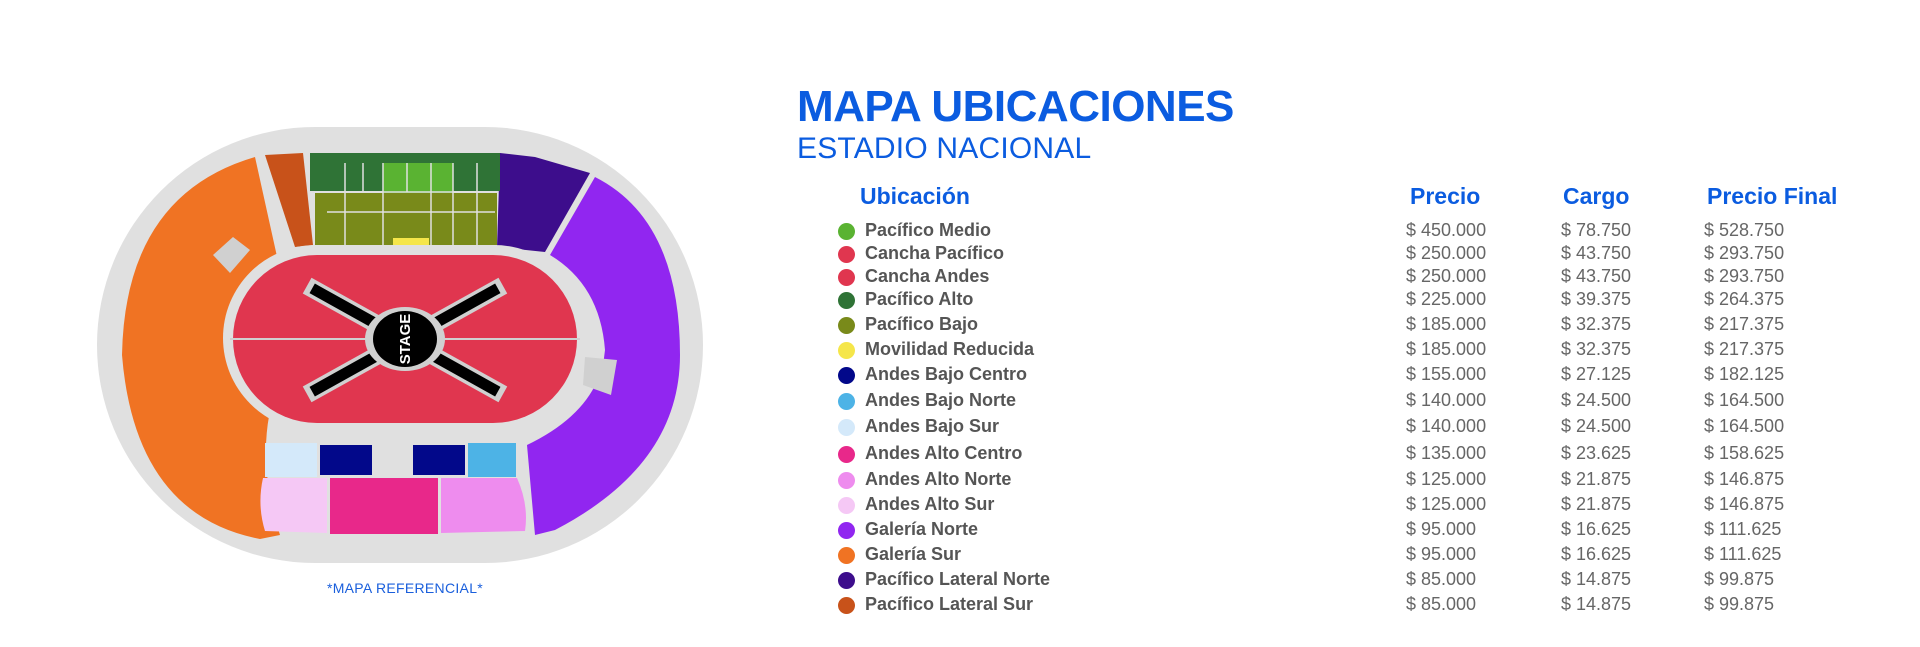 The width and height of the screenshot is (1920, 647). I want to click on side-block-right, so click(600, 376).